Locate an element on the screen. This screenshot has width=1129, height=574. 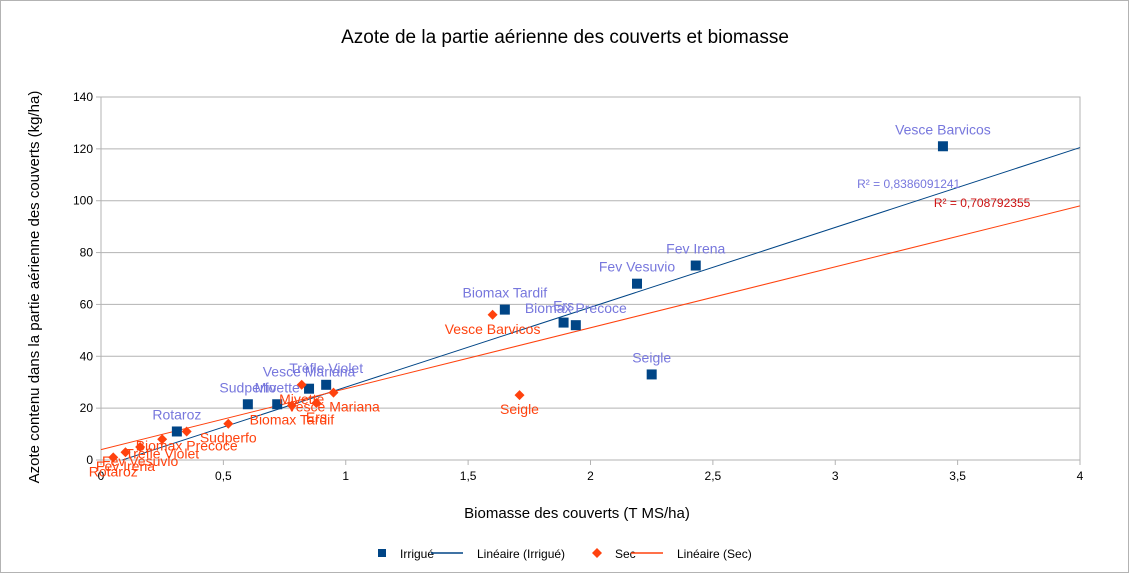
y-tick-label: 140 is located at coordinates (83, 97).